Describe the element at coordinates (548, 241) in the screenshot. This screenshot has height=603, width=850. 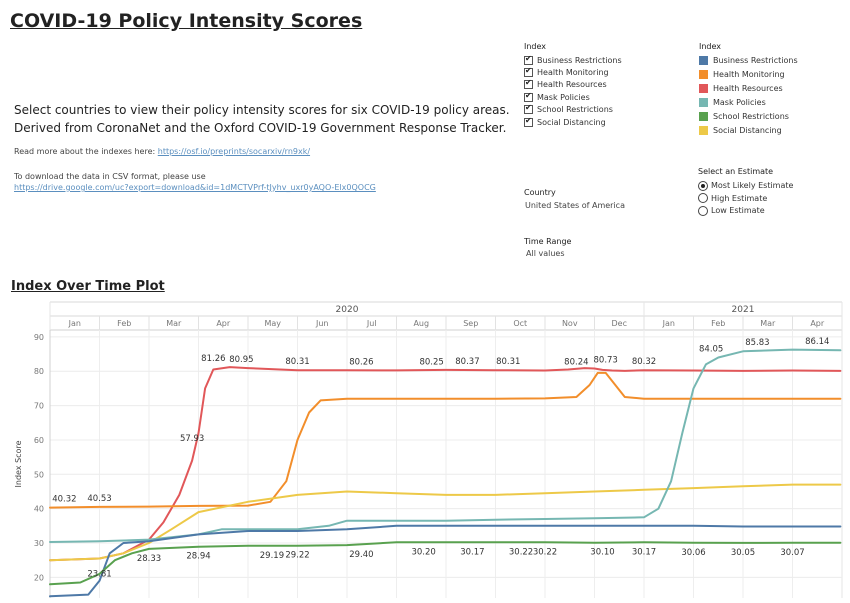
I see `time-range-label: Time Range` at that location.